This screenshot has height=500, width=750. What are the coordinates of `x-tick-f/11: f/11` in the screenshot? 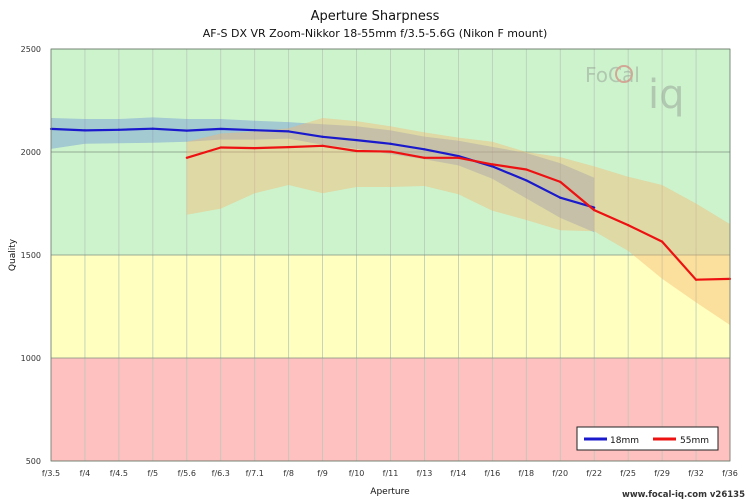 It's located at (391, 473).